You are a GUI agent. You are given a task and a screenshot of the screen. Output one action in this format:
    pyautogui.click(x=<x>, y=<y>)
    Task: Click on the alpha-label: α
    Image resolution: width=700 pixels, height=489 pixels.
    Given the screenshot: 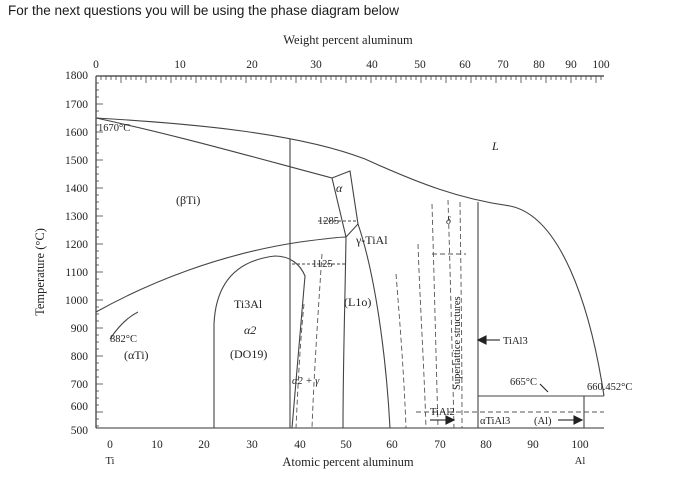 What is the action you would take?
    pyautogui.click(x=339, y=188)
    